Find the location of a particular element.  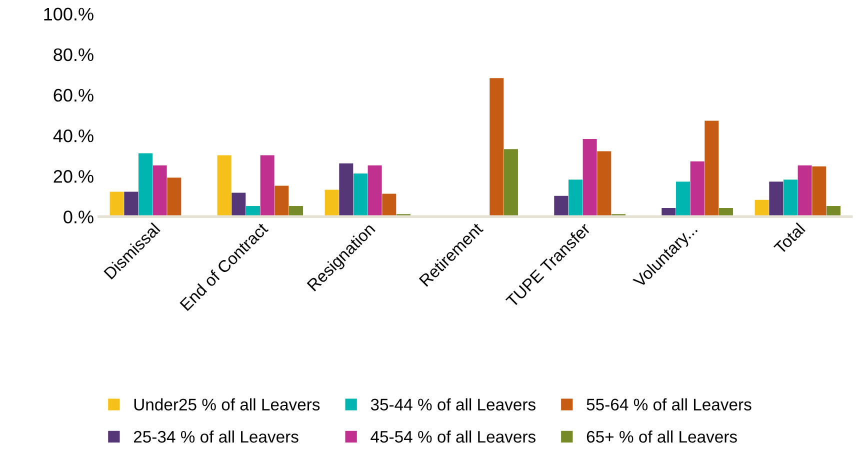

y-tick-label: 60.% is located at coordinates (74, 95).